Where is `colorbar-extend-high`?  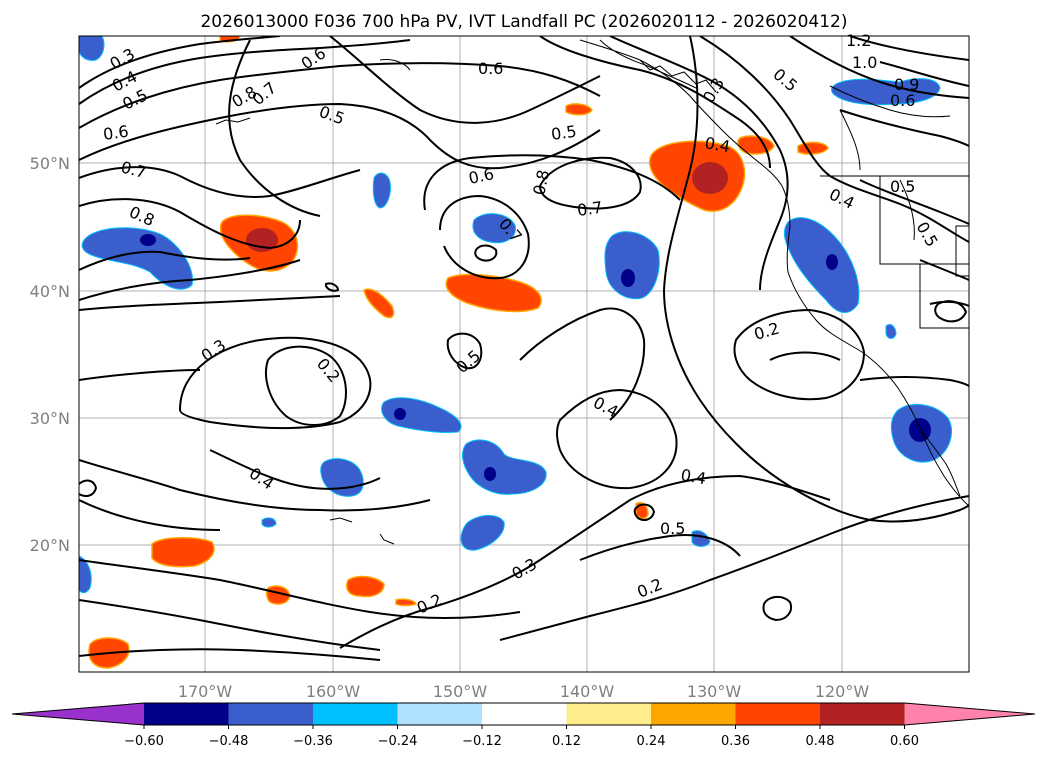
colorbar-extend-high is located at coordinates (969, 714).